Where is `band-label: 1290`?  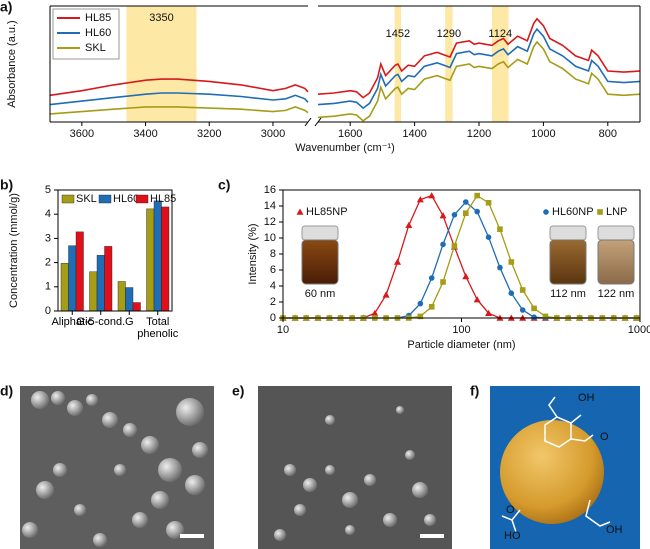
band-label: 1290 is located at coordinates (449, 34).